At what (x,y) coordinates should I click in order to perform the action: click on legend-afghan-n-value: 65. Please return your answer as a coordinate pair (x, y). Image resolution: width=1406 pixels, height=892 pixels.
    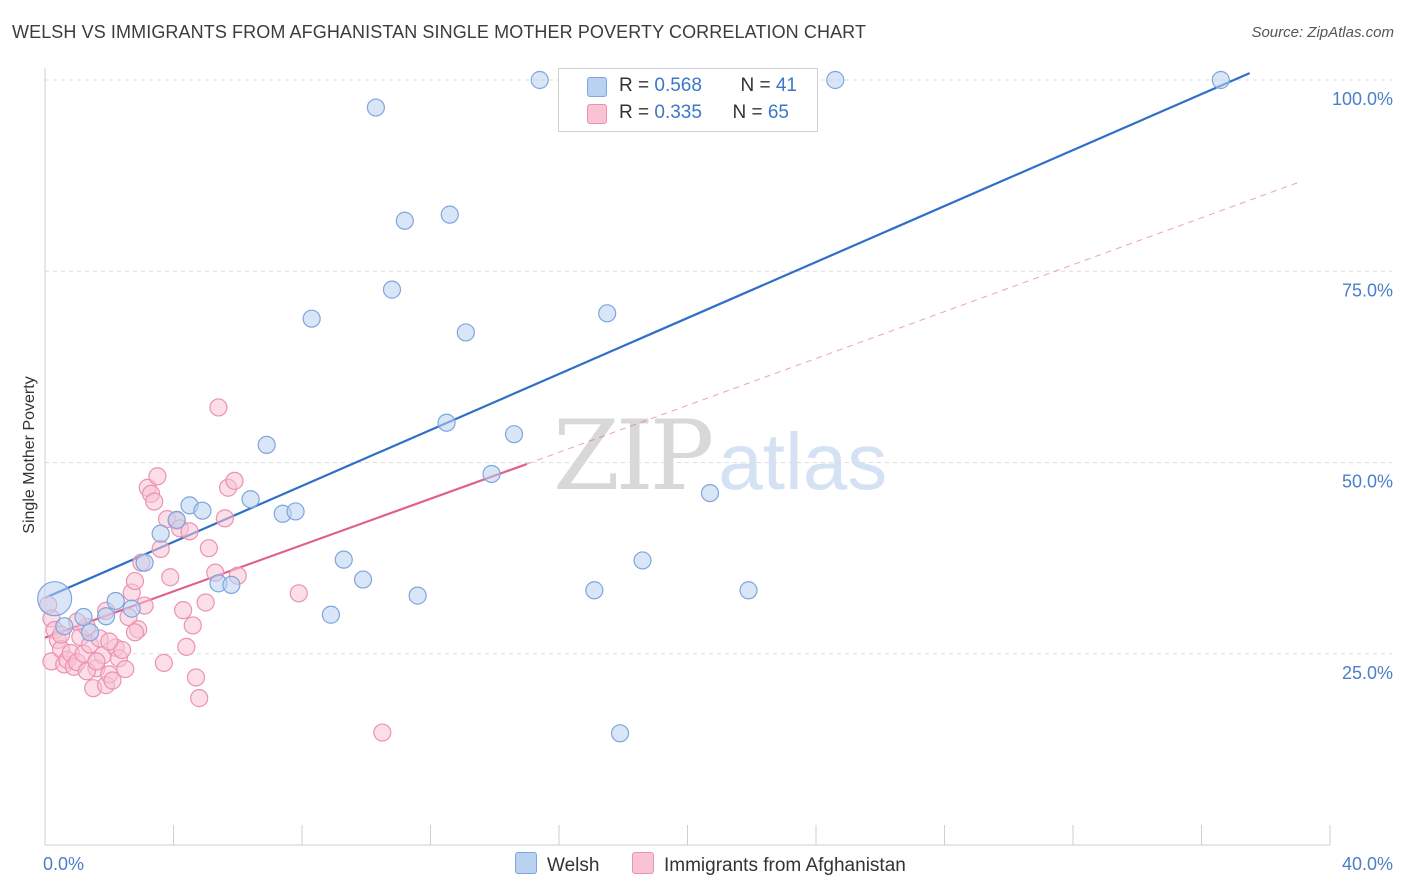
    Looking at the image, I should click on (778, 112).